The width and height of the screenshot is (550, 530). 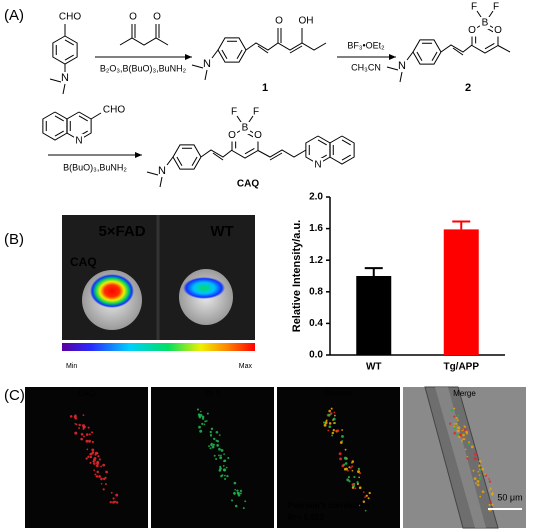 I want to click on heat-signal, so click(x=204, y=288).